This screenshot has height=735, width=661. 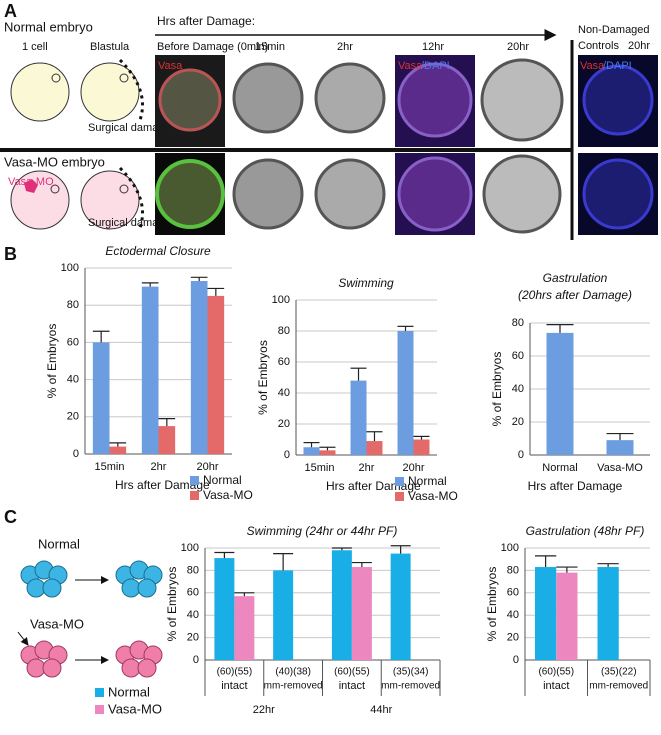 What do you see at coordinates (381, 710) in the screenshot?
I see `group-label: 44hr` at bounding box center [381, 710].